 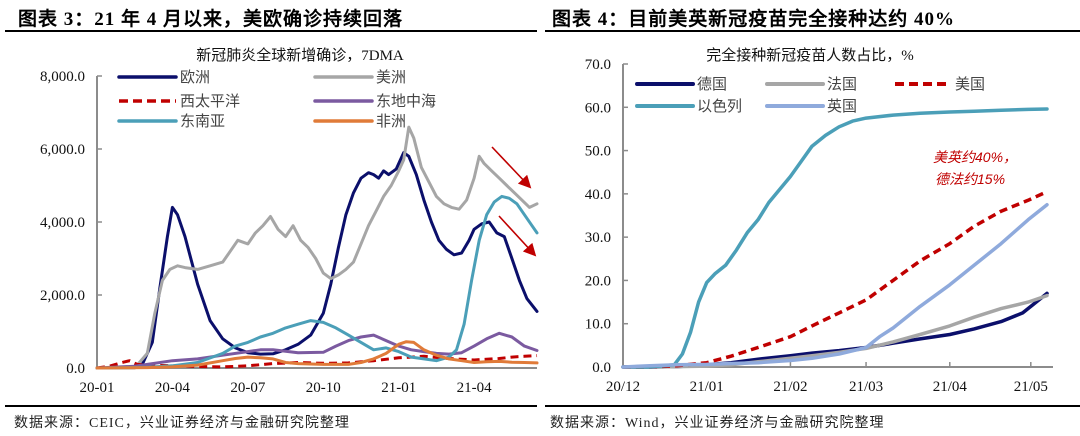 What do you see at coordinates (842, 106) in the screenshot?
I see `legend-label-right-series-4: 英国` at bounding box center [842, 106].